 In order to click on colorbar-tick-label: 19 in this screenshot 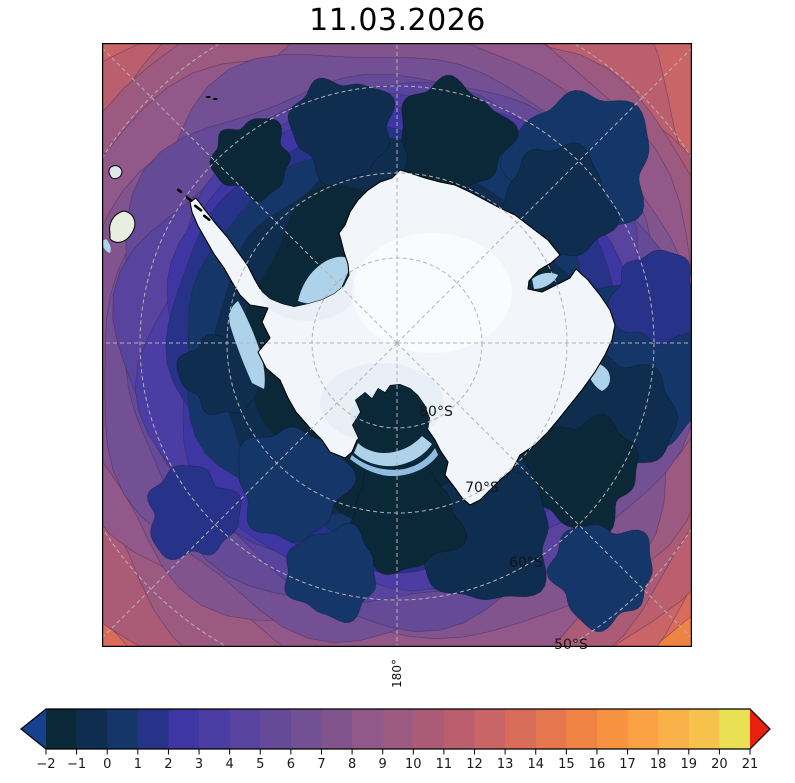, I will do `click(689, 764)`.